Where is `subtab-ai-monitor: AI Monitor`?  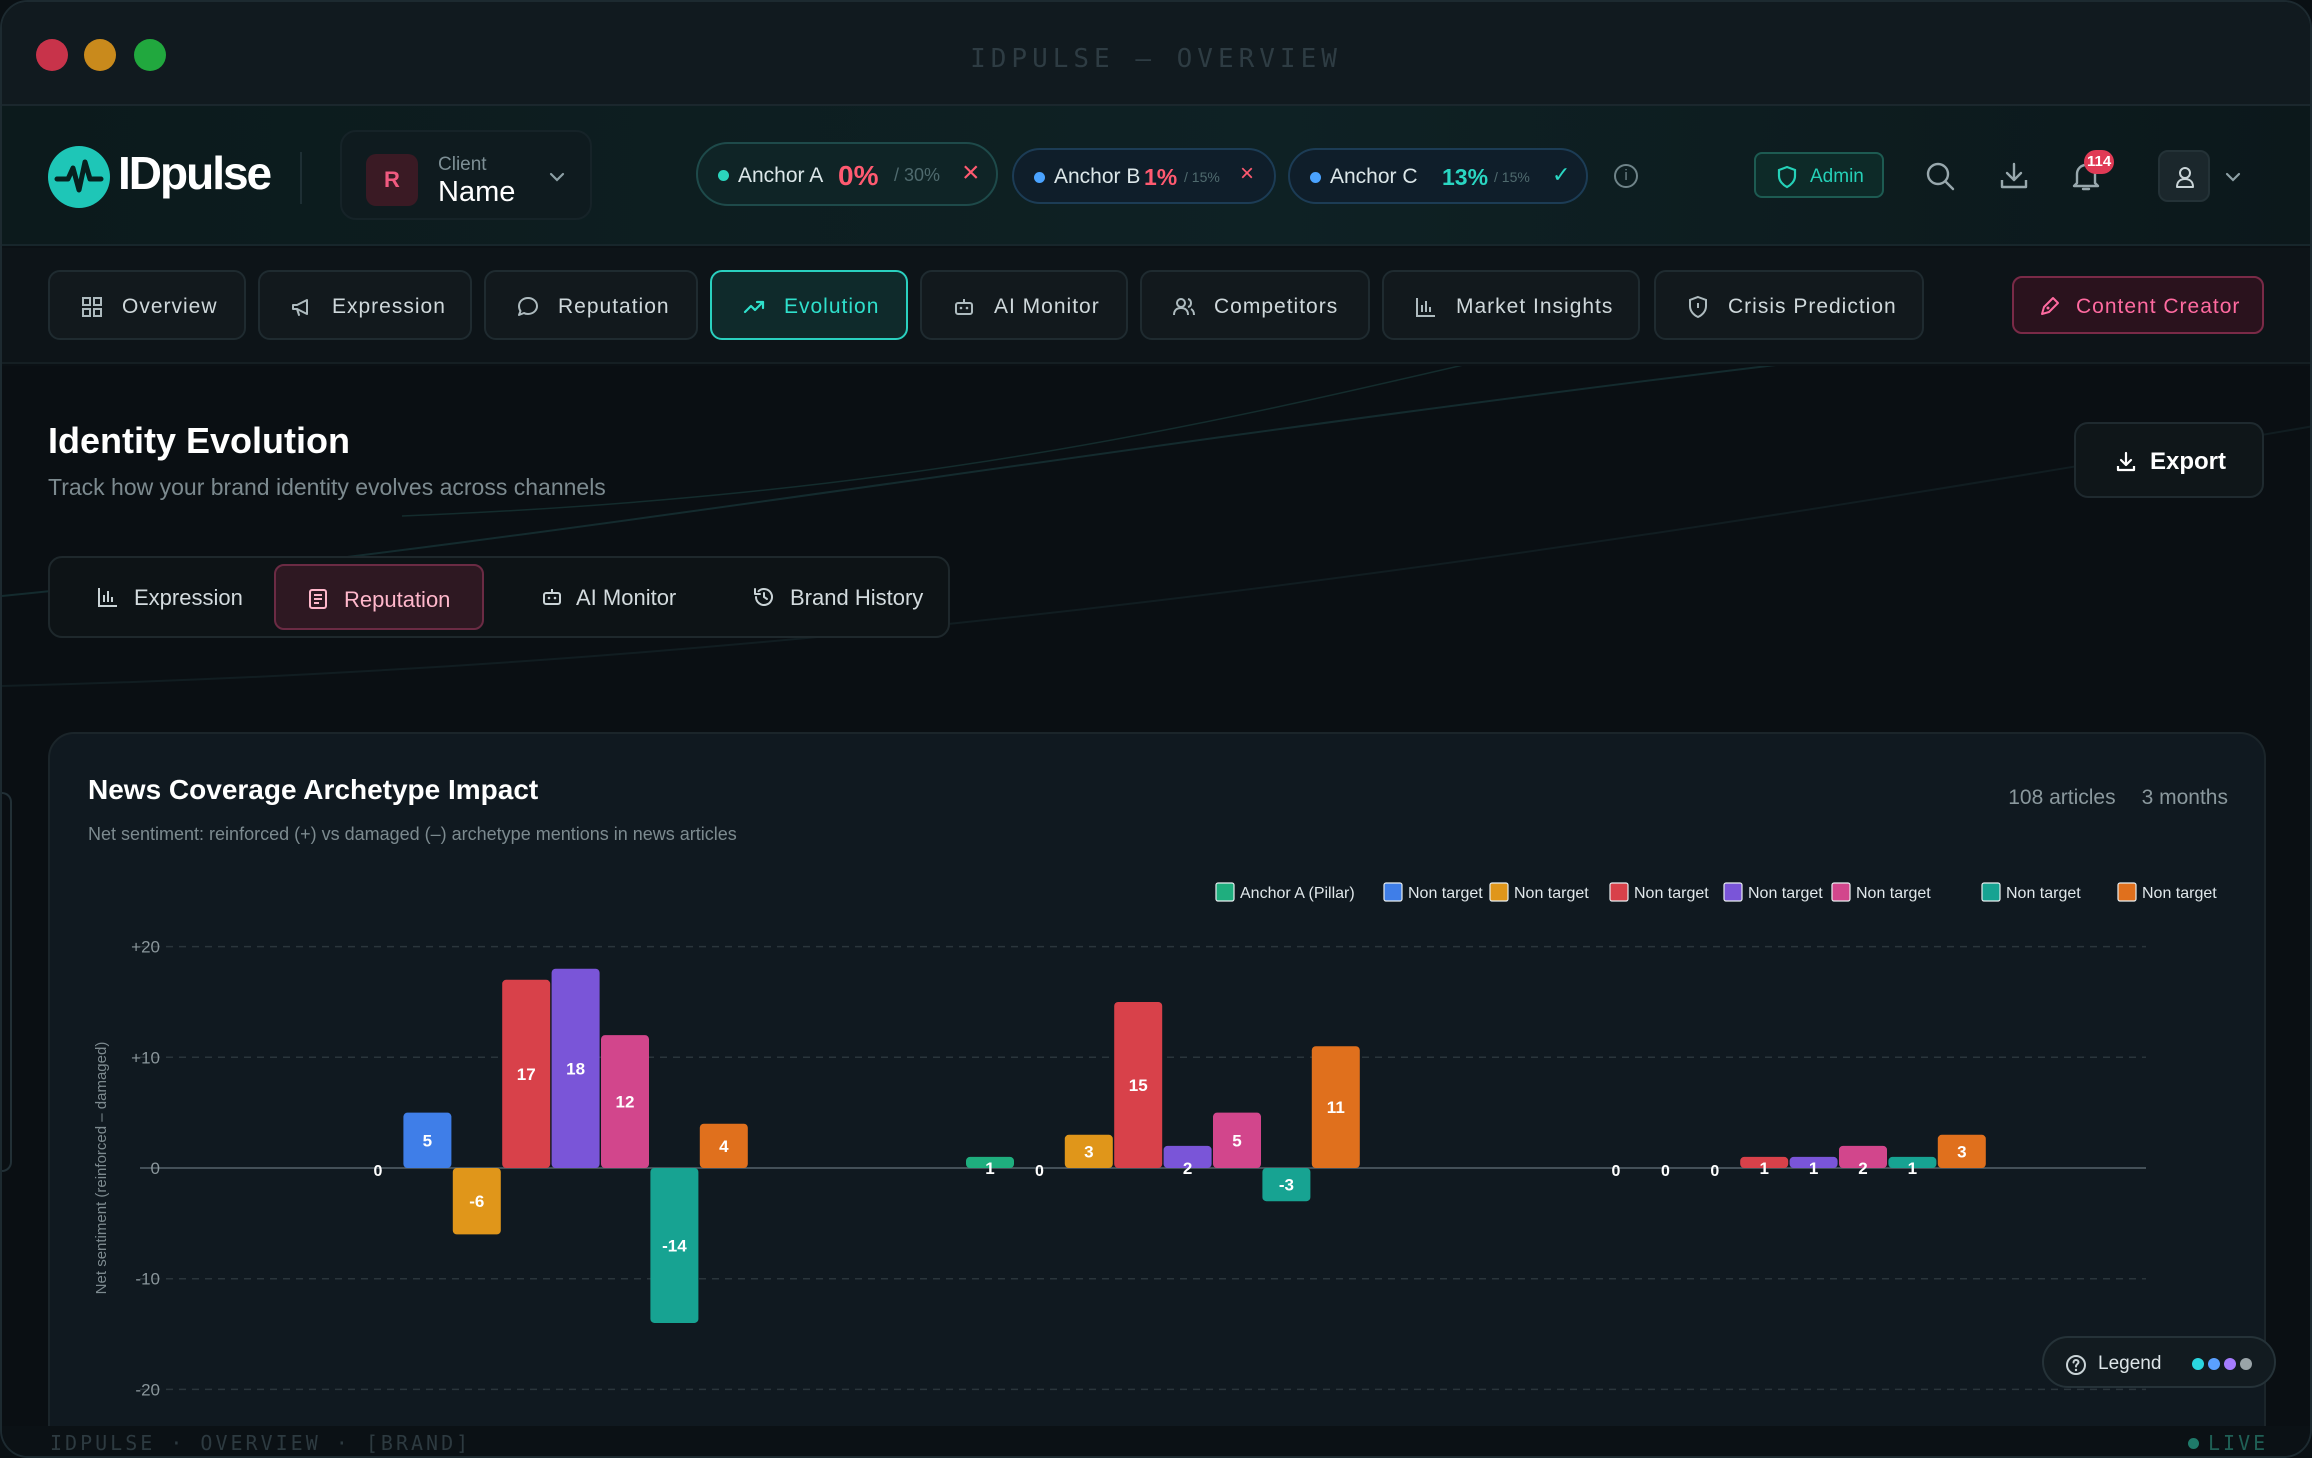
subtab-ai-monitor: AI Monitor is located at coordinates (602, 597).